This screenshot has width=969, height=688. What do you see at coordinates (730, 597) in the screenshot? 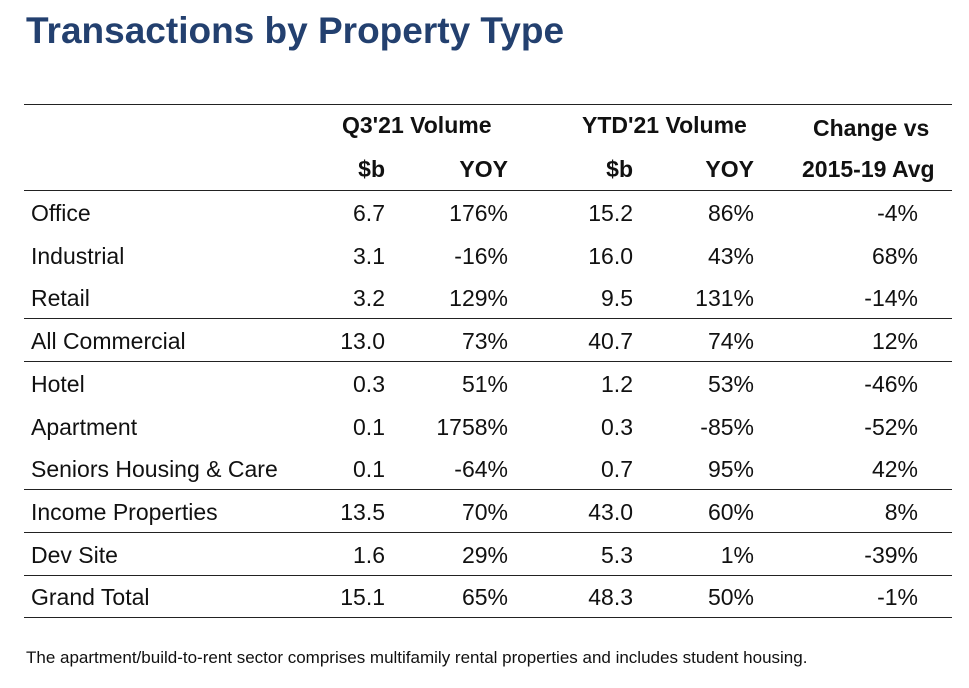
I see `ytd-yoy-cell: 50%` at bounding box center [730, 597].